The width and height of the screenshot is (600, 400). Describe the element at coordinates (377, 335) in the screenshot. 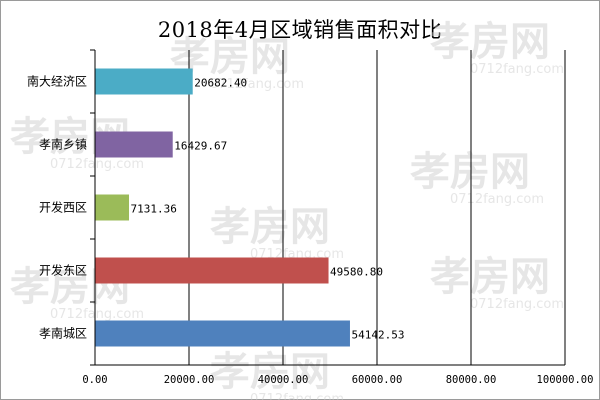

I see `data-label: 54142.53` at that location.